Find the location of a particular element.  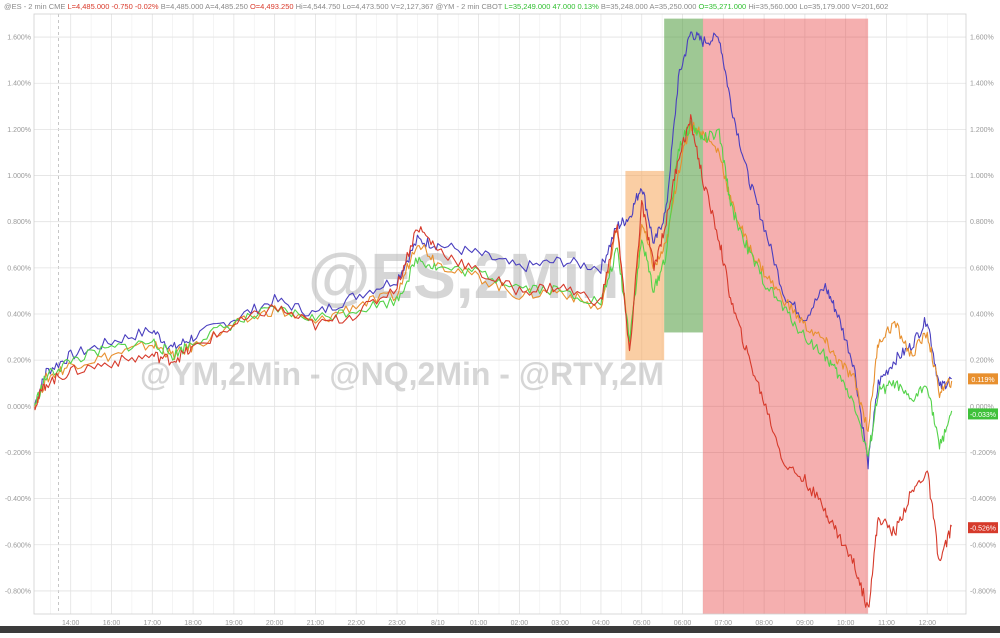

x-tick-label: 19:00 is located at coordinates (234, 623).